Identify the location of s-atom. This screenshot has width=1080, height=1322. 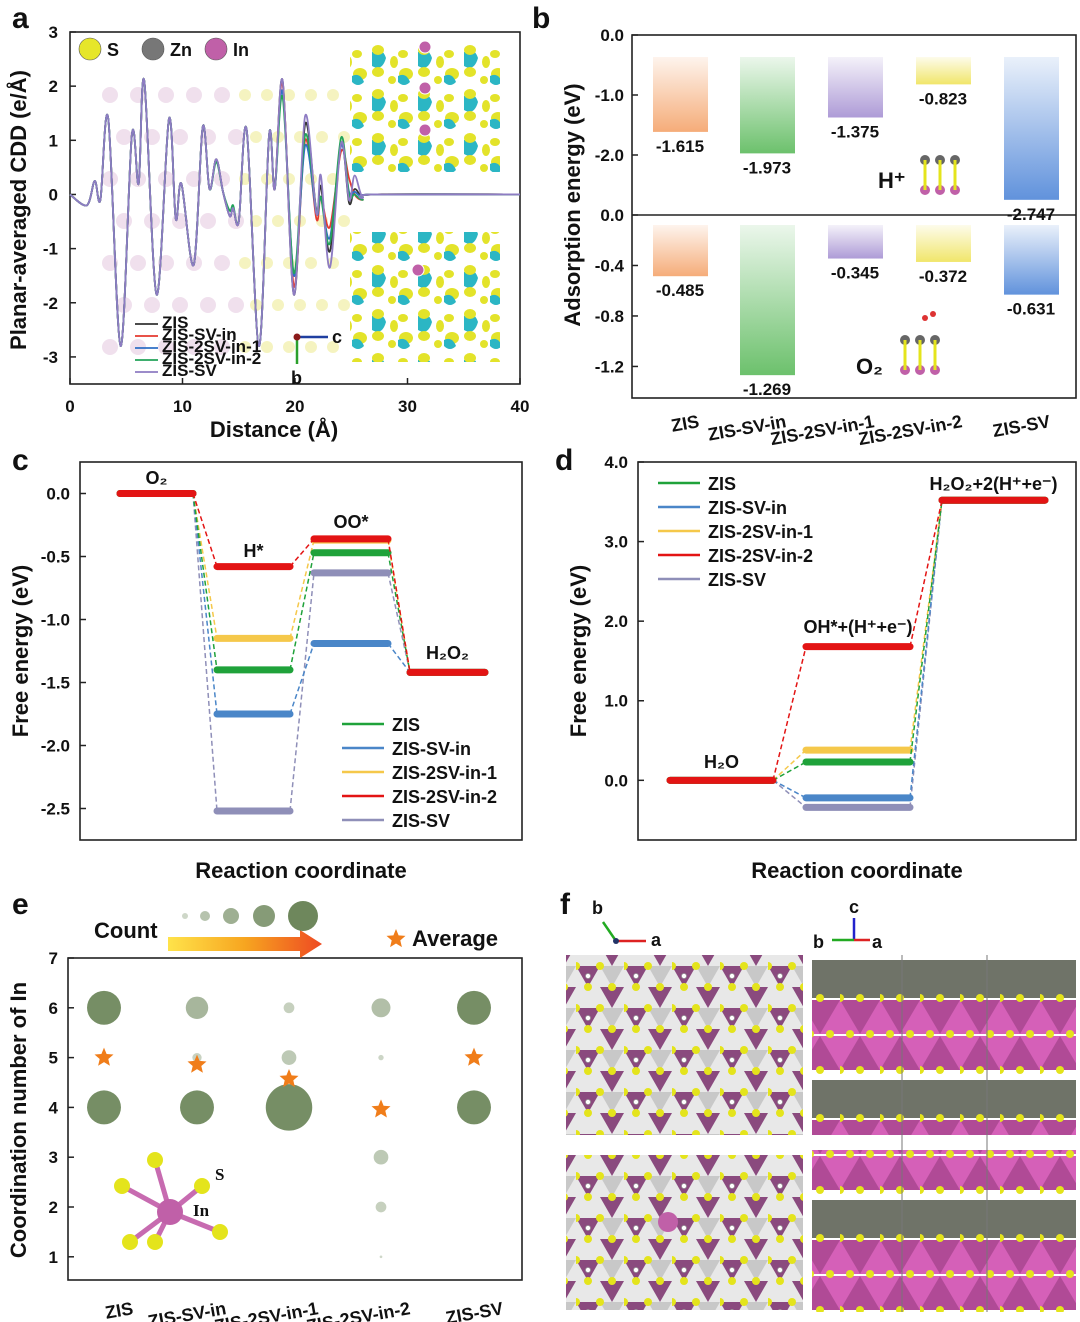
(155, 1160).